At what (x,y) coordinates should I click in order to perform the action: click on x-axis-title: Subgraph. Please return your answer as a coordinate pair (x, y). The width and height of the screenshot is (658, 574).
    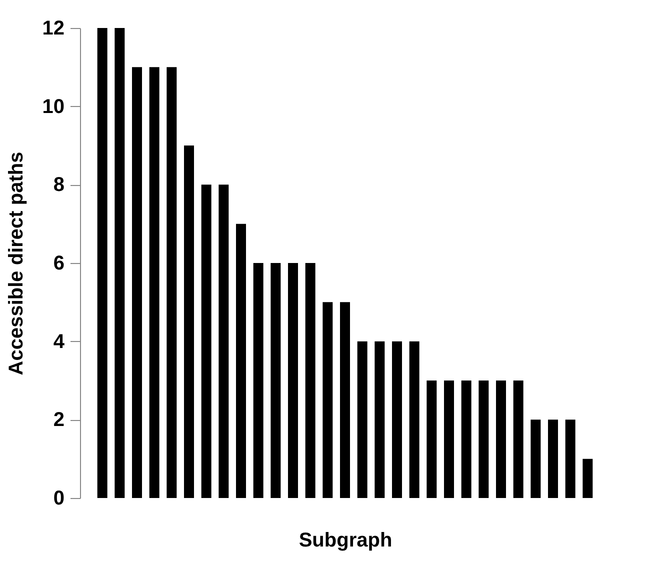
    Looking at the image, I should click on (345, 541).